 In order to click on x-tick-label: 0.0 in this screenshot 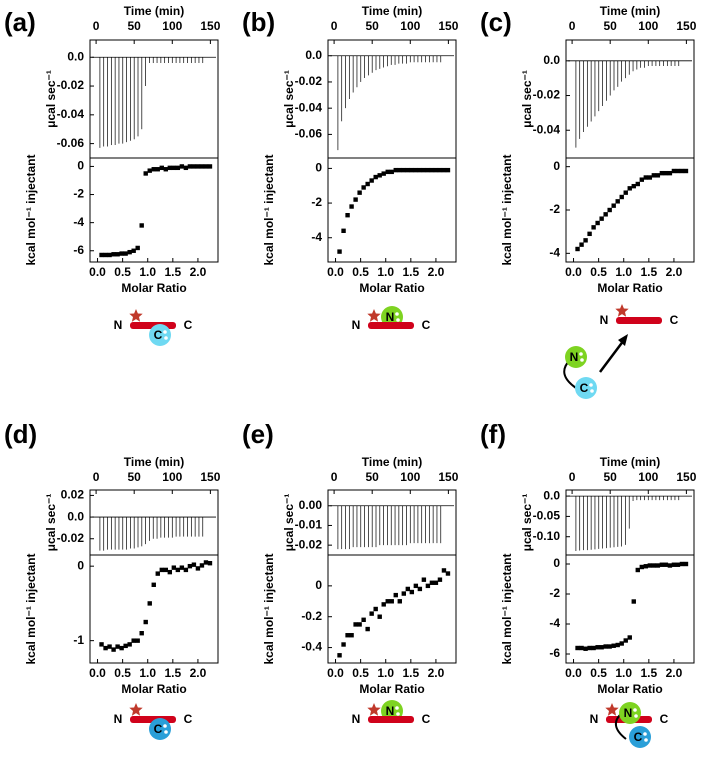, I will do `click(335, 673)`.